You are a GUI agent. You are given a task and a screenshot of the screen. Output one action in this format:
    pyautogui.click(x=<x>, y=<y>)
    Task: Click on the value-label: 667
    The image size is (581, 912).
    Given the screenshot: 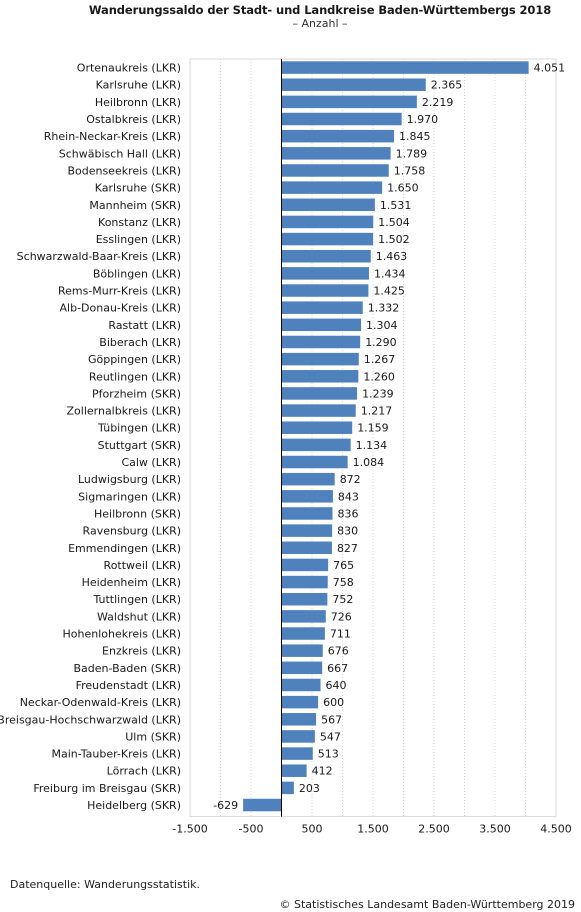 What is the action you would take?
    pyautogui.click(x=337, y=668)
    